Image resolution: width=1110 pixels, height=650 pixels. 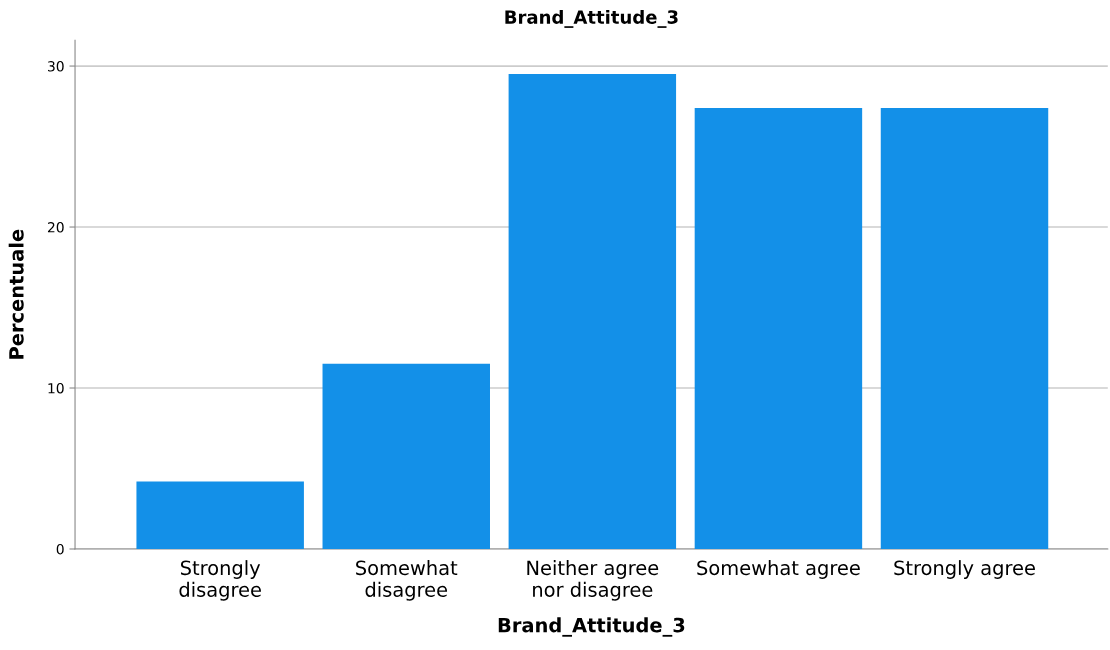 I want to click on y-tick-label: 30, so click(x=56, y=66).